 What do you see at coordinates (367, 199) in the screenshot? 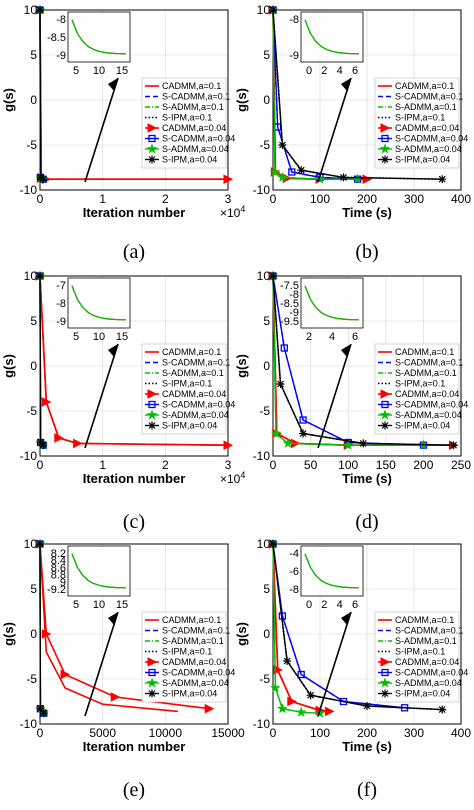
I see `x-tick-label: 200` at bounding box center [367, 199].